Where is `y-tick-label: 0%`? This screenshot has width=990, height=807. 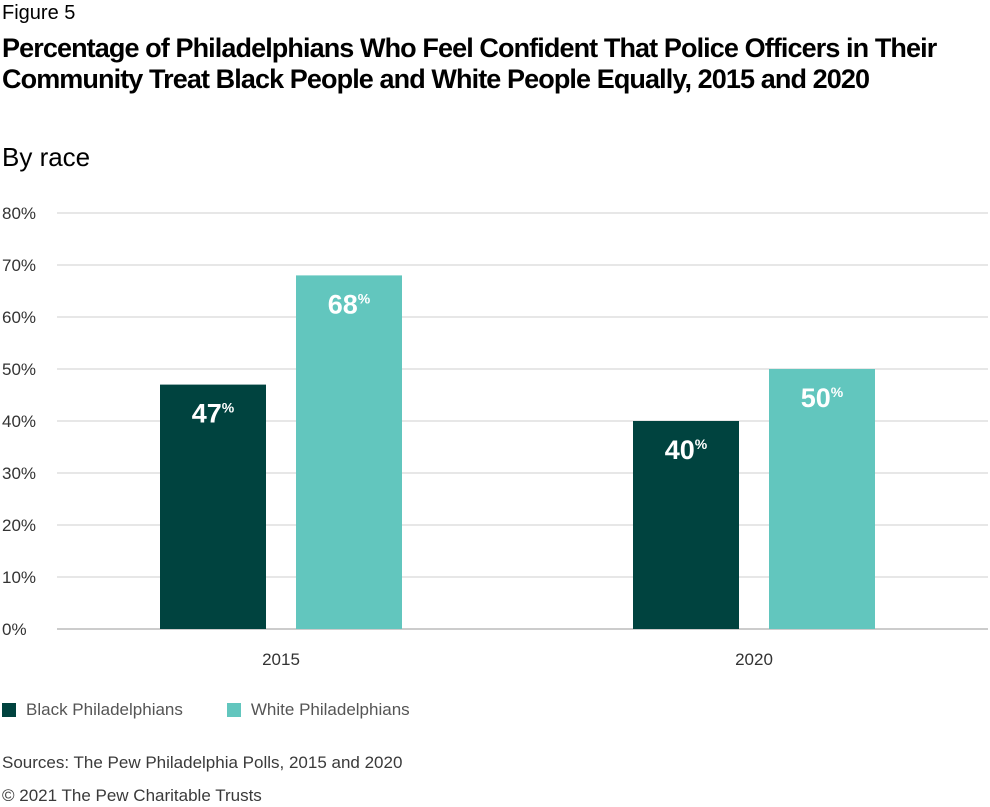 y-tick-label: 0% is located at coordinates (14, 629).